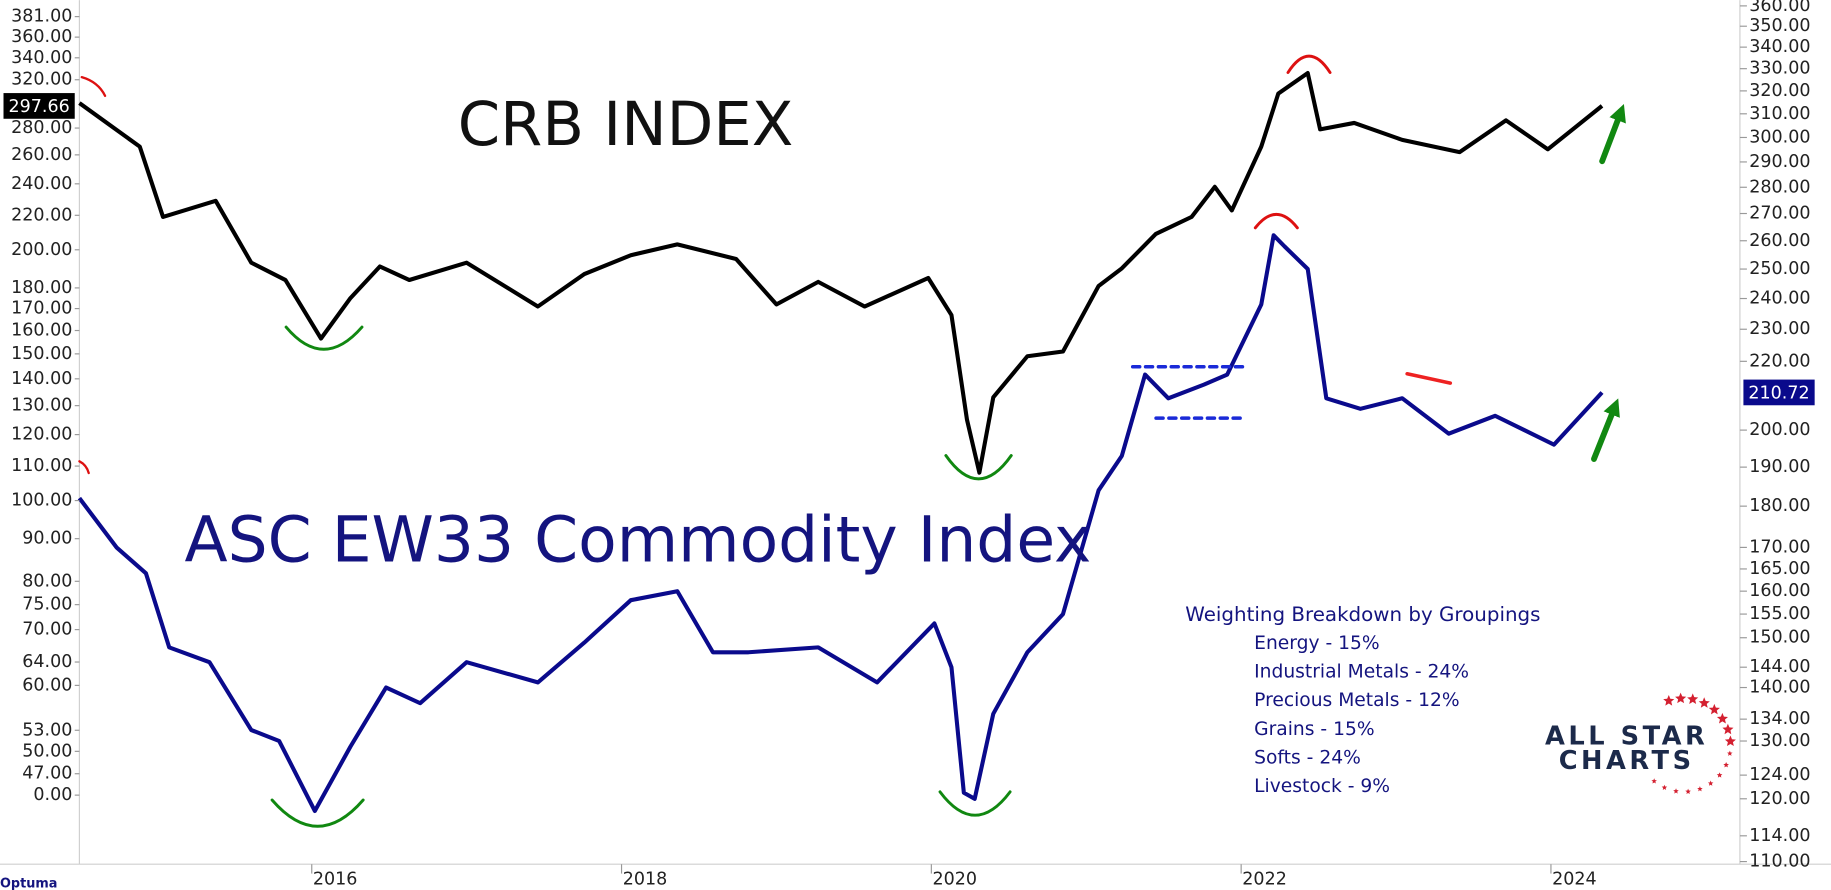  Describe the element at coordinates (39, 107) in the screenshot. I see `price-tag-label: 297.66` at that location.